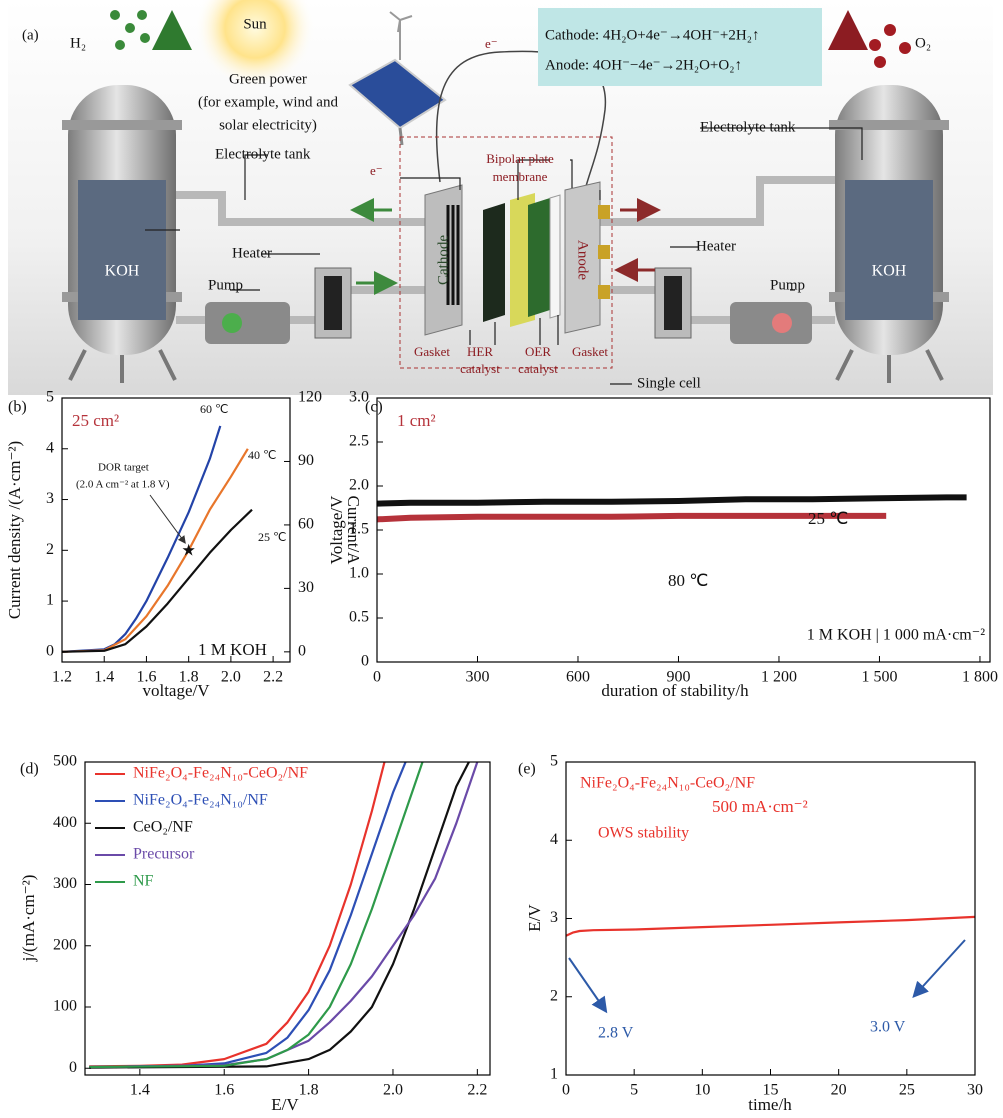 This screenshot has width=1003, height=1118. I want to click on target-star, so click(188, 549).